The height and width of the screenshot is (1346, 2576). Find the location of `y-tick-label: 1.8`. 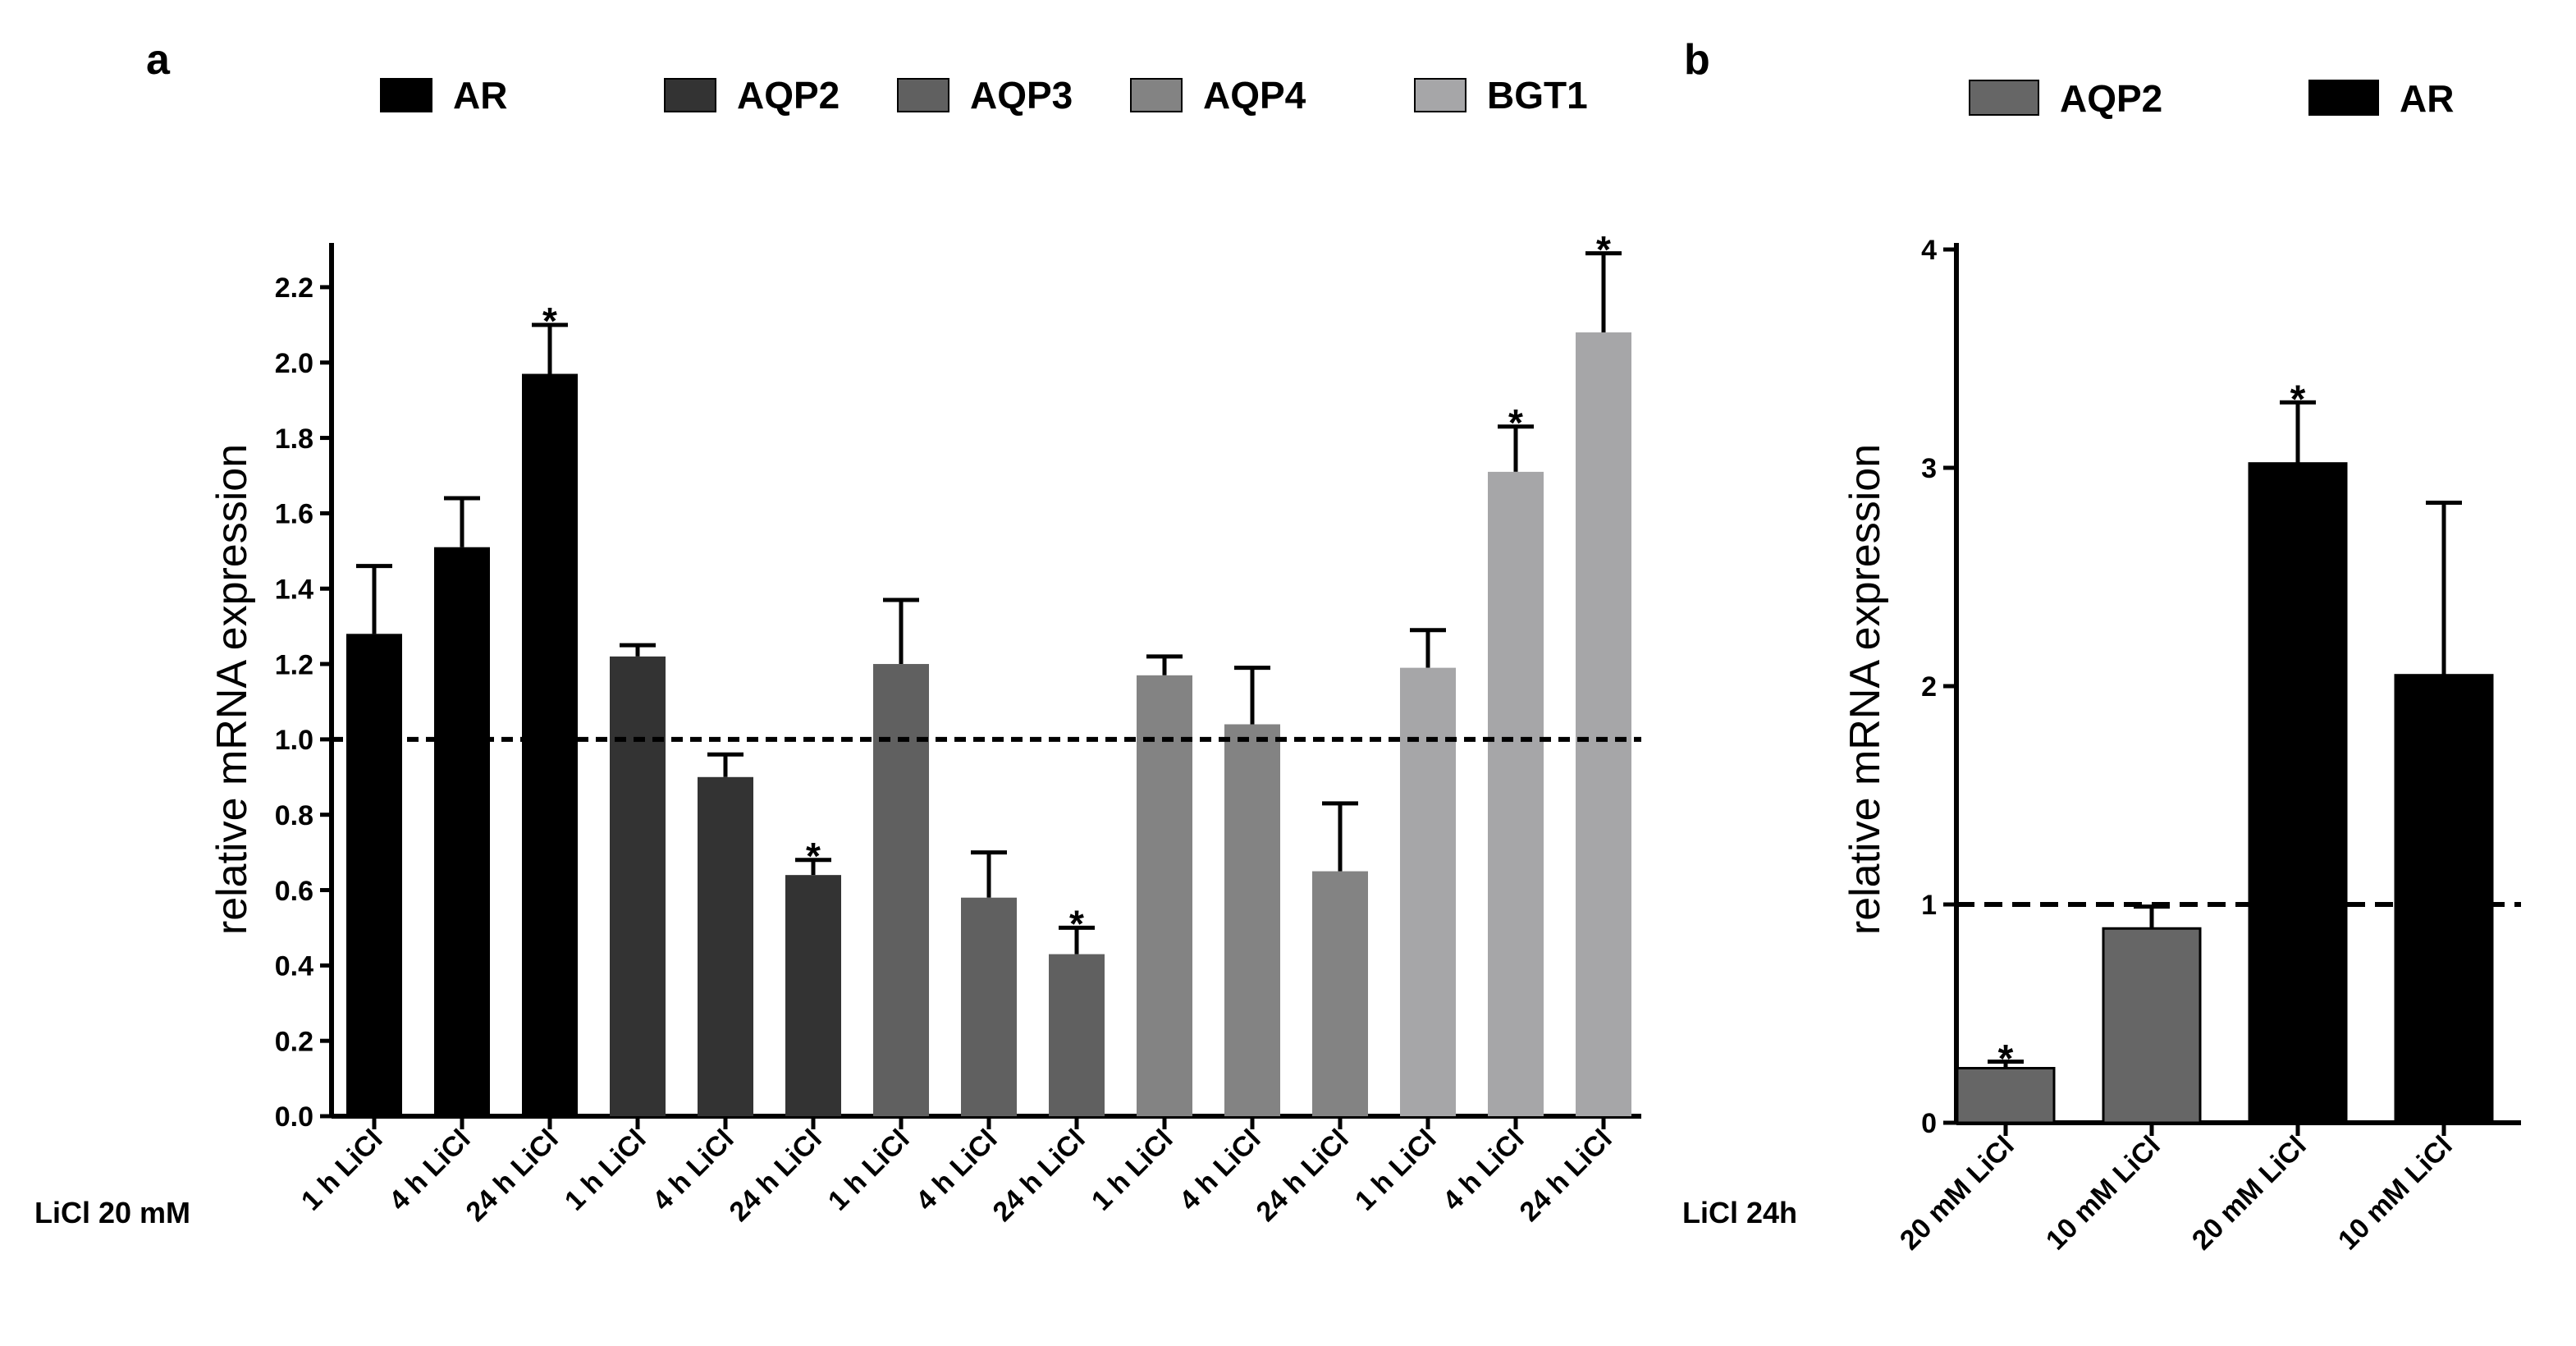

y-tick-label: 1.8 is located at coordinates (294, 439).